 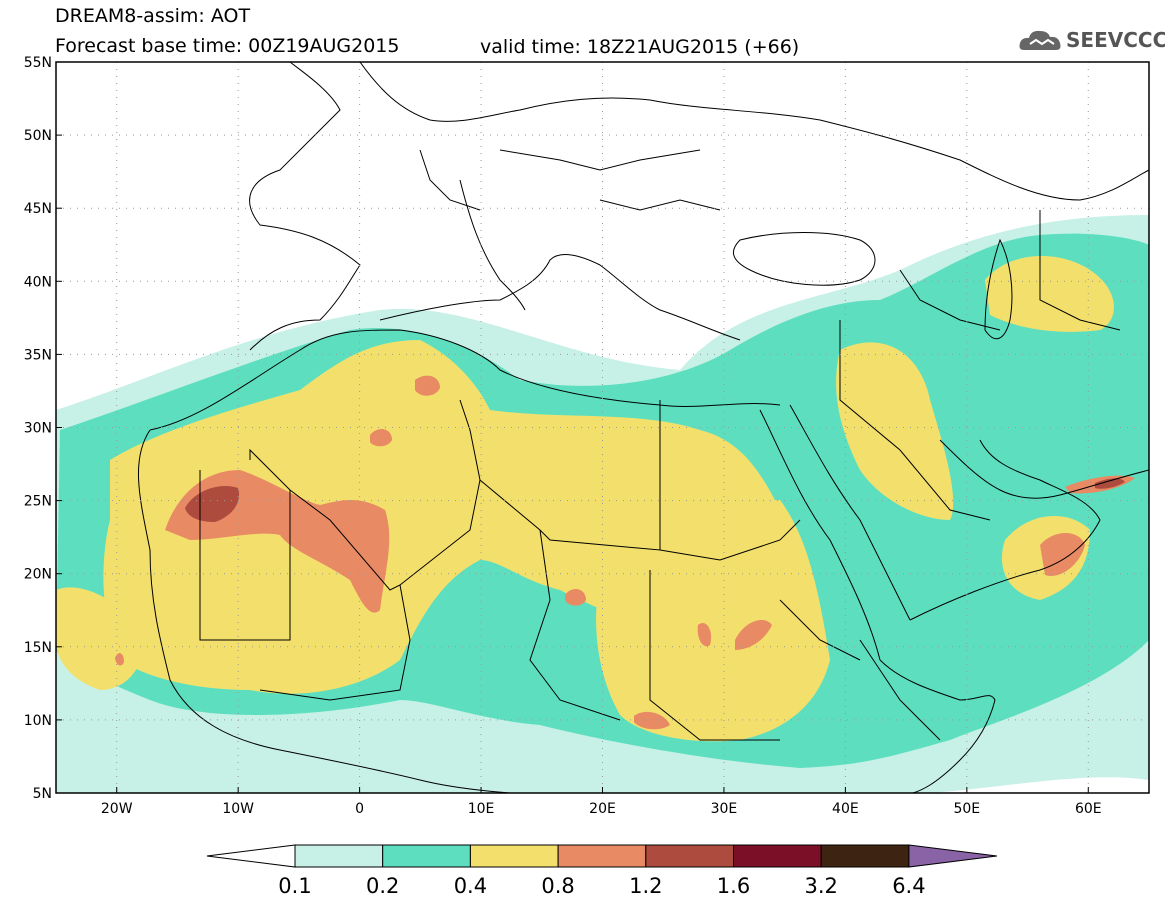 I want to click on lat-label: 10N, so click(x=38, y=721).